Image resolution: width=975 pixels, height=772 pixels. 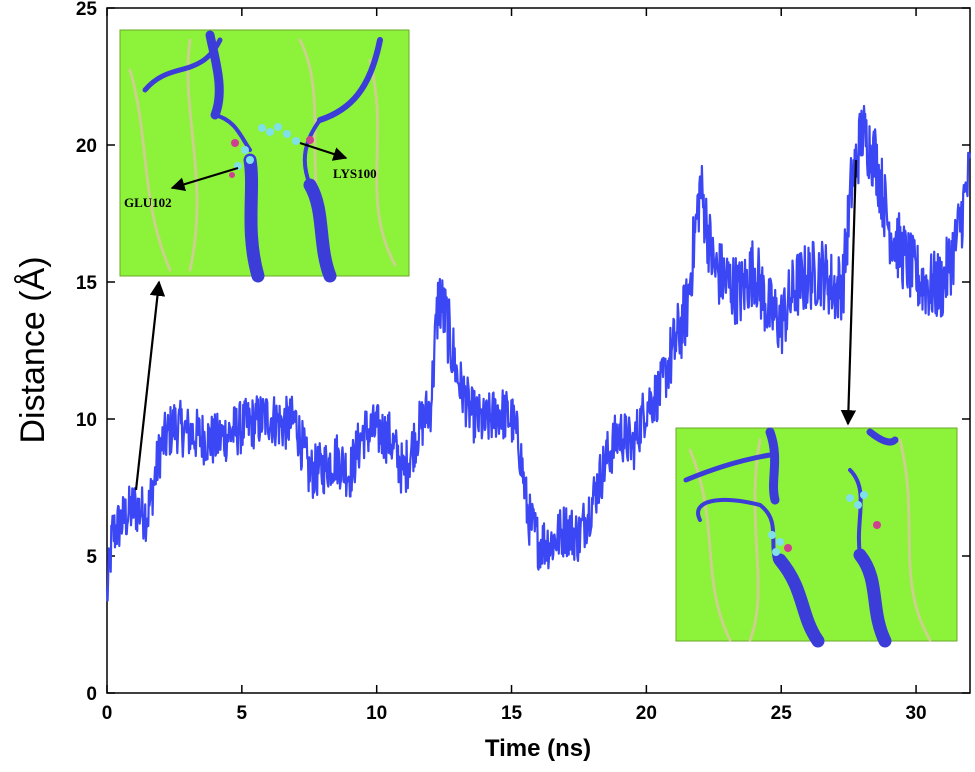 I want to click on y-axis-title: Distance (Å), so click(x=33, y=349).